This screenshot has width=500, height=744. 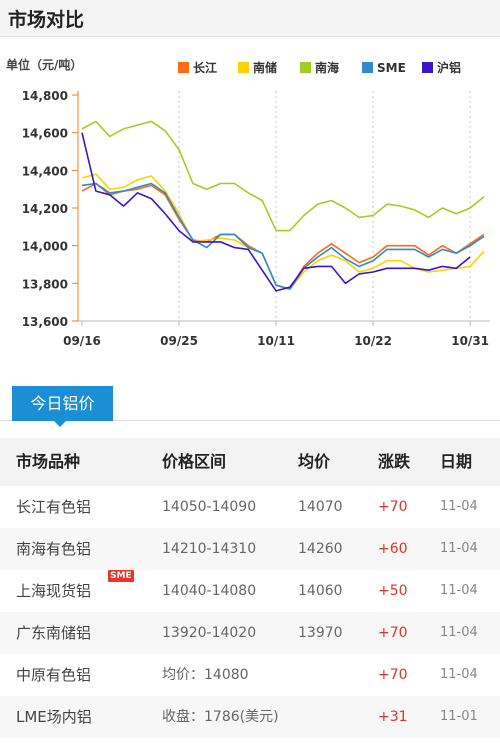 What do you see at coordinates (82, 341) in the screenshot?
I see `x-tick-label: 09/16` at bounding box center [82, 341].